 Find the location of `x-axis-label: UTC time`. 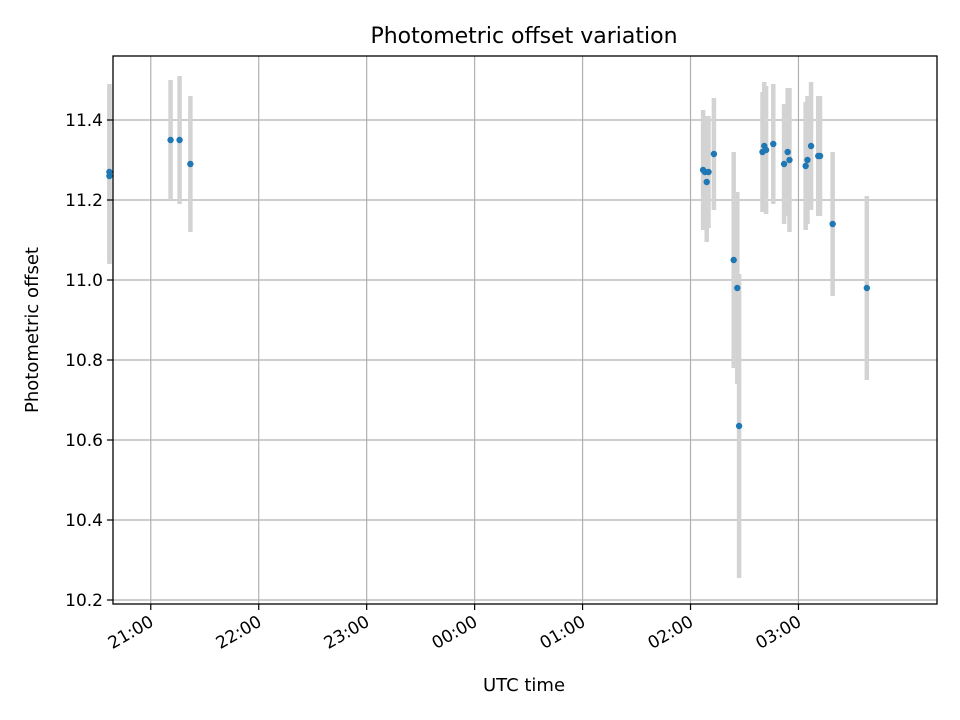

x-axis-label: UTC time is located at coordinates (524, 685).